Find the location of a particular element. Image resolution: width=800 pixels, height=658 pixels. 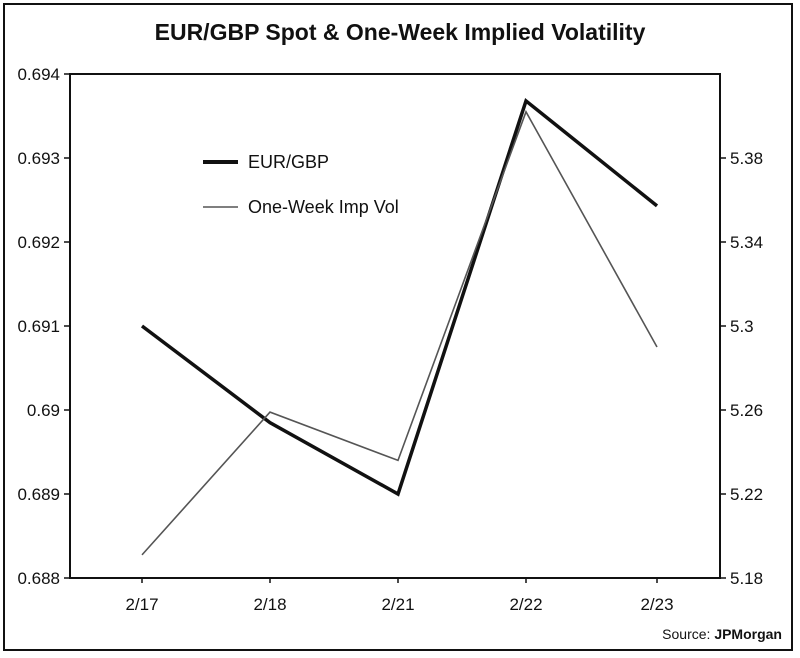

source-prefix: Source: is located at coordinates (688, 634).